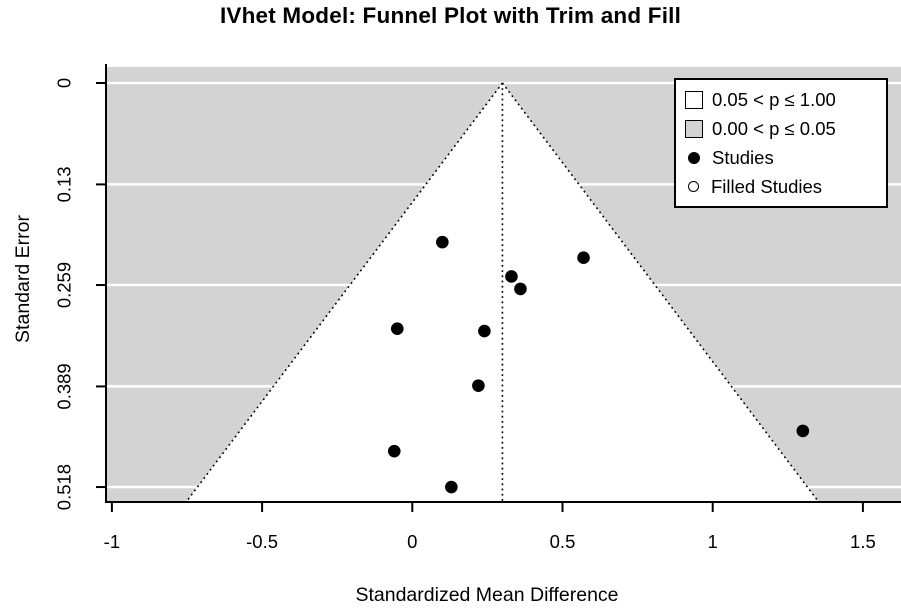  What do you see at coordinates (64, 487) in the screenshot?
I see `y-tick-label: 0.518` at bounding box center [64, 487].